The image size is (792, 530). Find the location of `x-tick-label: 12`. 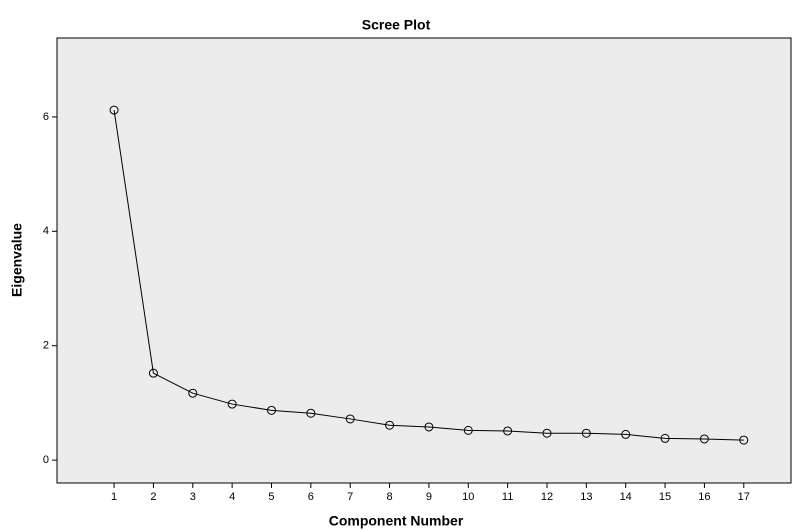

x-tick-label: 12 is located at coordinates (547, 497).